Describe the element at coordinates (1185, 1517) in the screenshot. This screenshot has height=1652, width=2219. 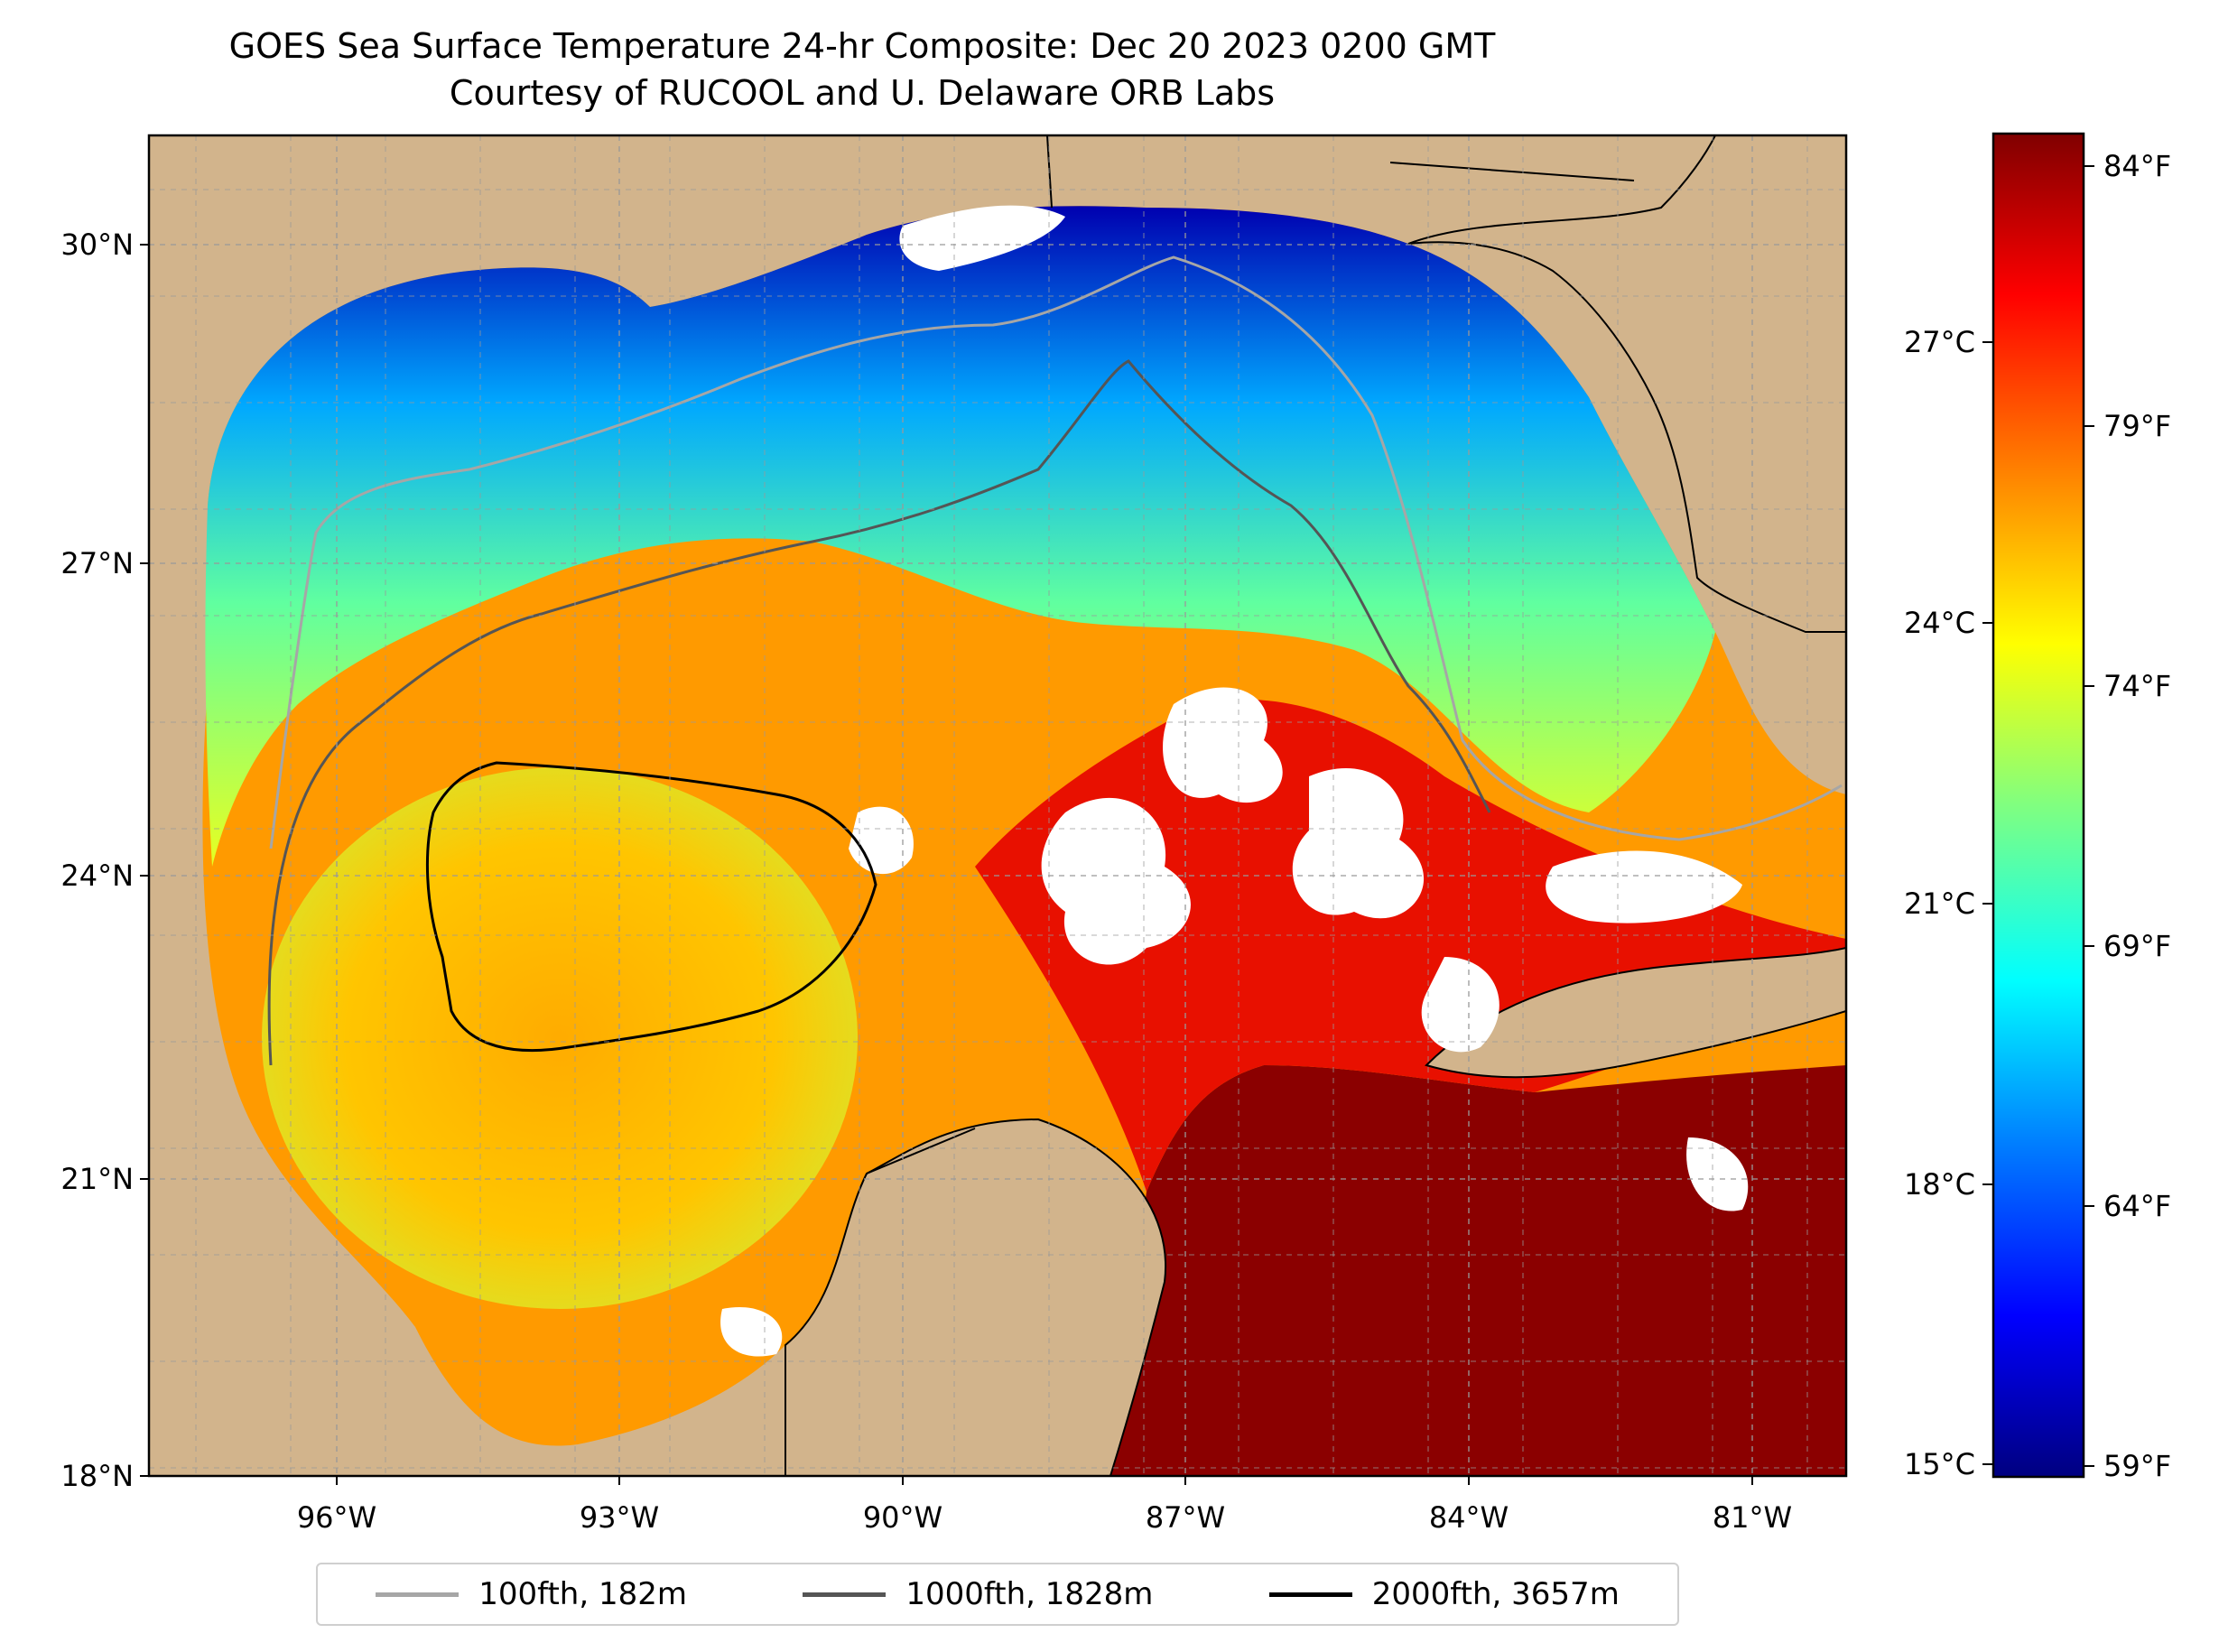
I see `lon-tick-label: 87°W` at that location.